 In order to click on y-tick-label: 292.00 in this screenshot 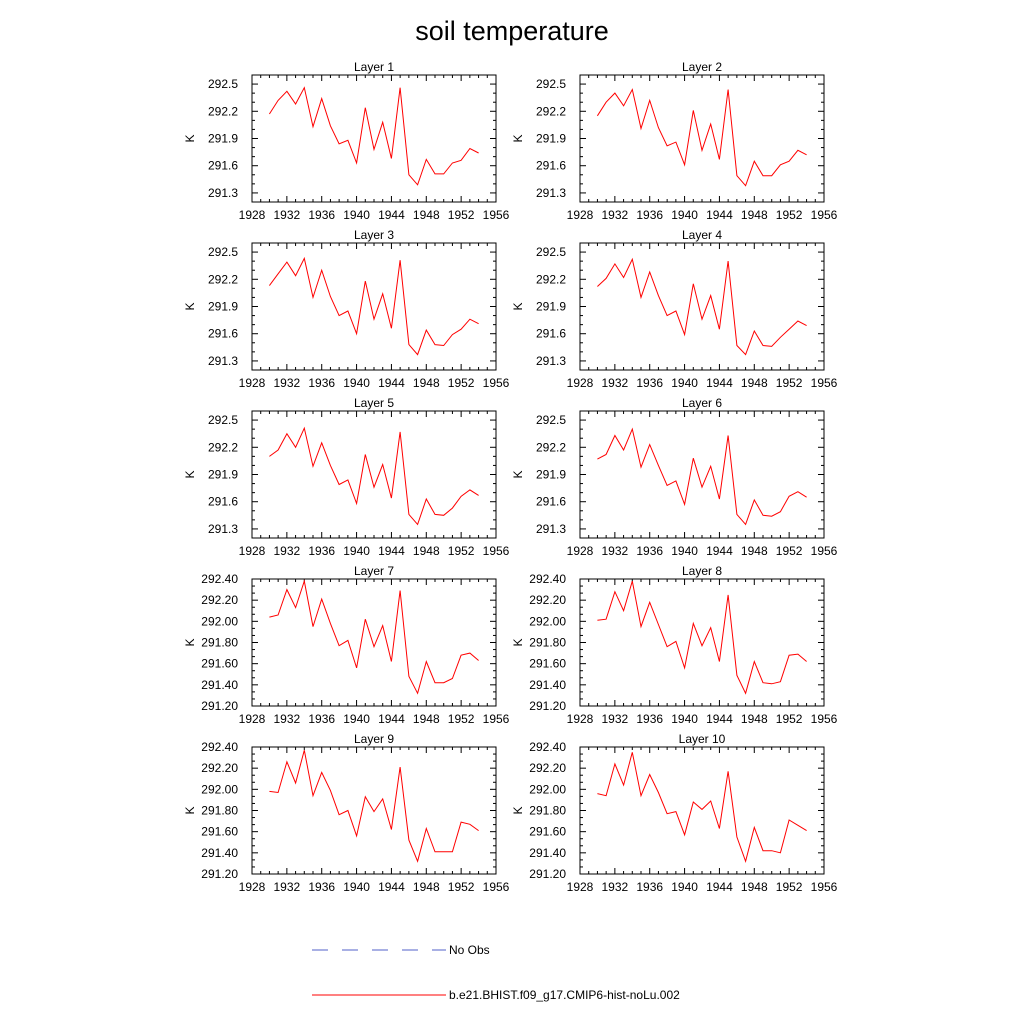, I will do `click(219, 789)`.